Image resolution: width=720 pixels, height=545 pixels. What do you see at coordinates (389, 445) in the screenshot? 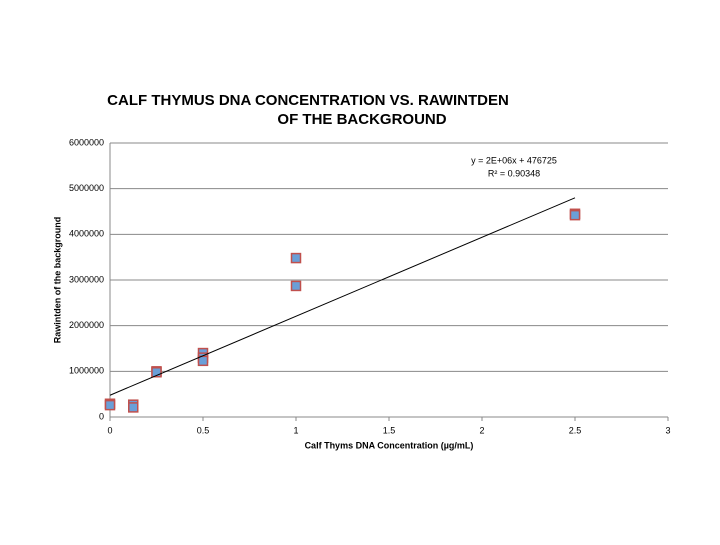
I see `x-axis-label: Calf Thyms DNA Concentration (µg/mL)` at bounding box center [389, 445].